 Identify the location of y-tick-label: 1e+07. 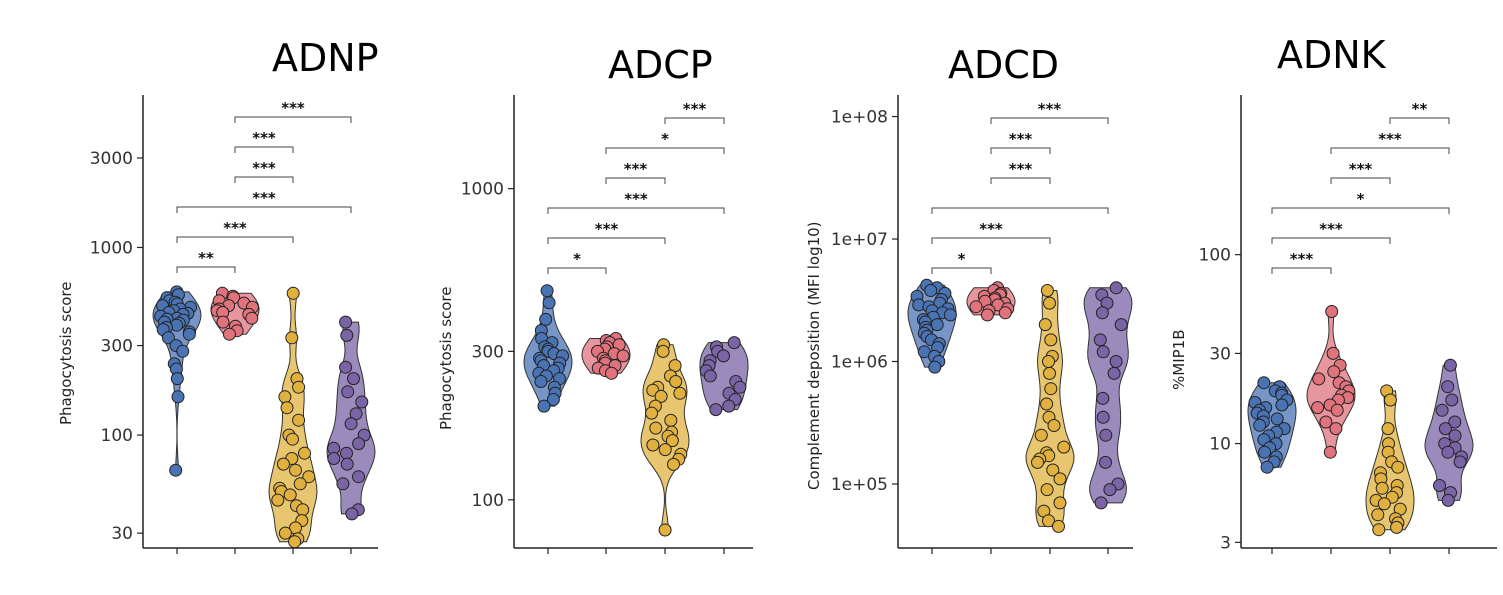
(859, 240).